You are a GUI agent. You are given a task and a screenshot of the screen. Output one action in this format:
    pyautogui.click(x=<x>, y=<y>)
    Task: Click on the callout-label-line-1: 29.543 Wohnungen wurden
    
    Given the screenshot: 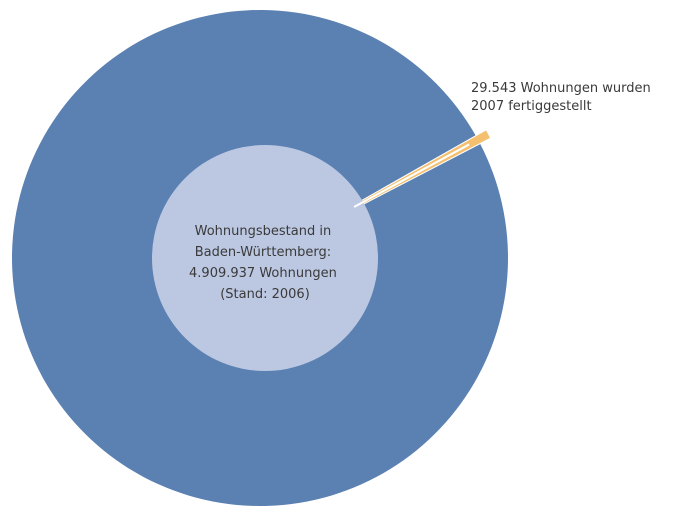 What is the action you would take?
    pyautogui.click(x=561, y=88)
    